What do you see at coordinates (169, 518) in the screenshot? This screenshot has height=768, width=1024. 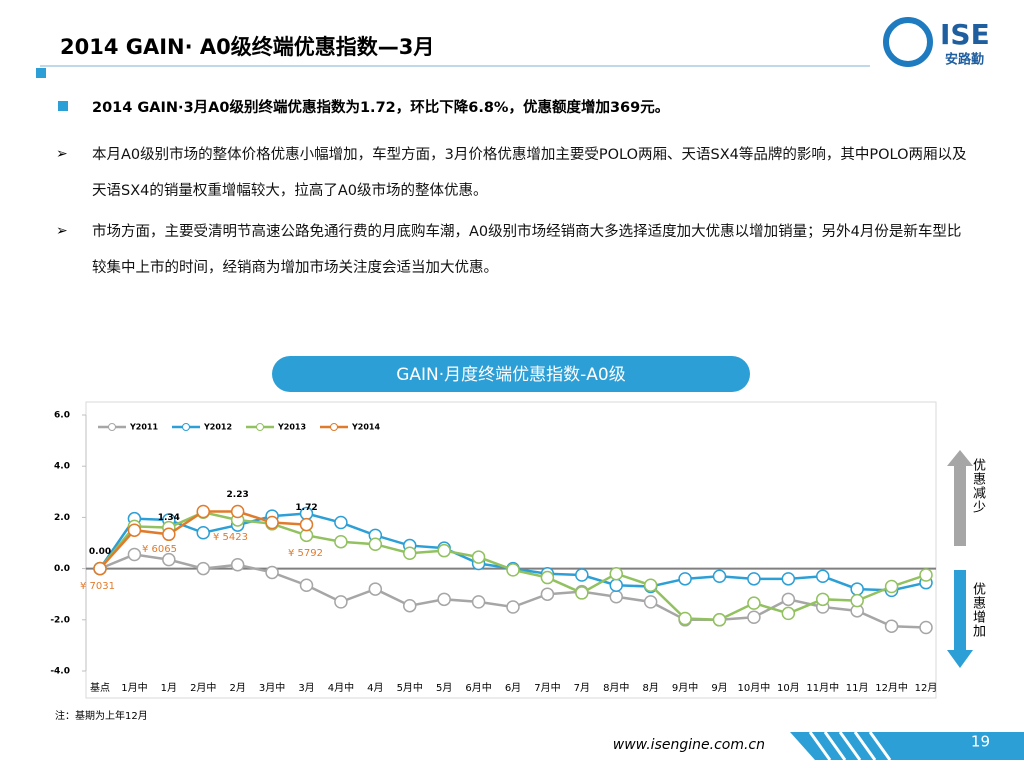 I see `data-label: 1.34` at bounding box center [169, 518].